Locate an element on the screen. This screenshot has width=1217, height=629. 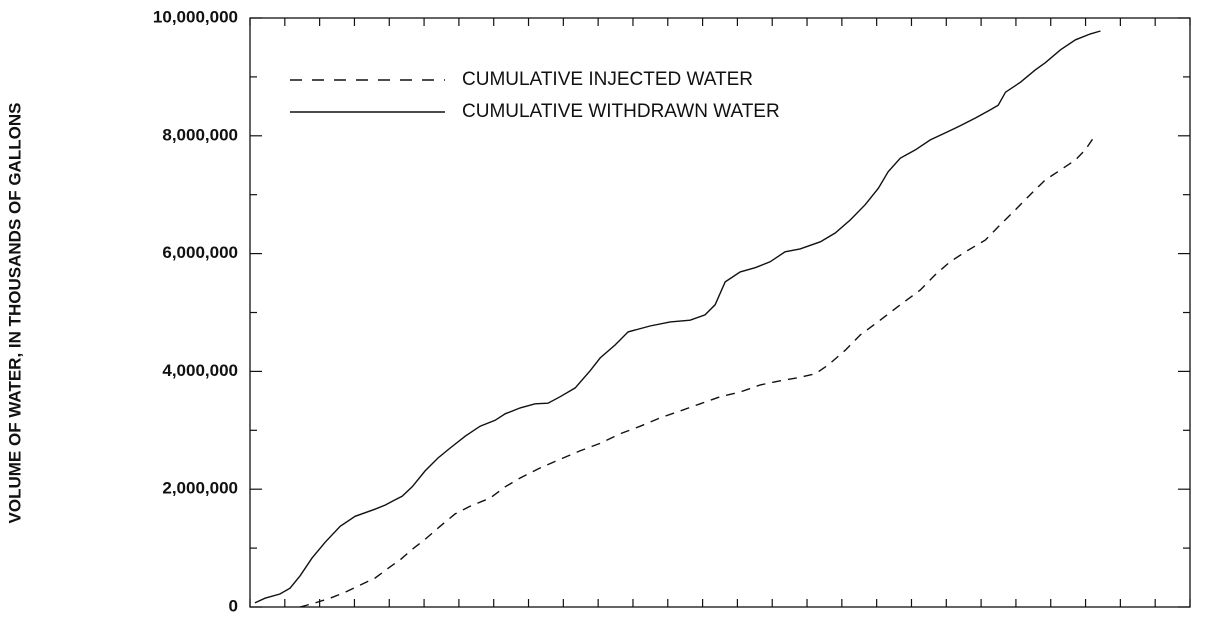
legend-label: CUMULATIVE INJECTED WATER is located at coordinates (607, 79).